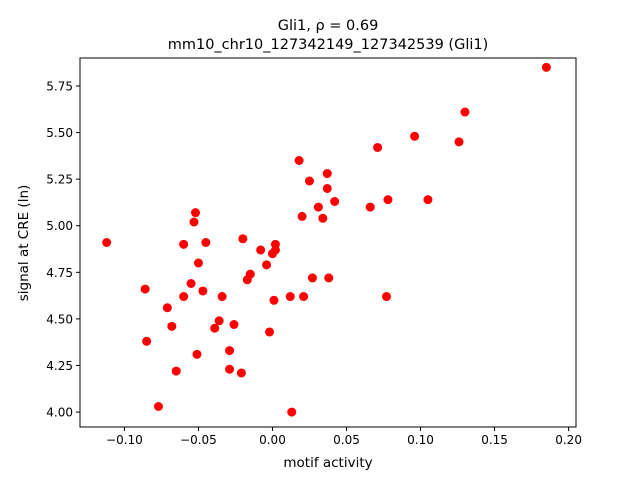 Image resolution: width=640 pixels, height=484 pixels. I want to click on y-tick-label: 5.25, so click(59, 180).